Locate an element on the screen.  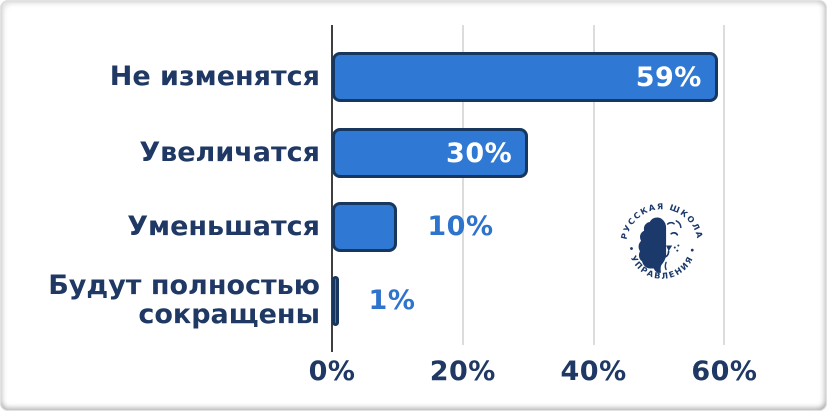
x-tick-label-20%: 20% is located at coordinates (462, 371).